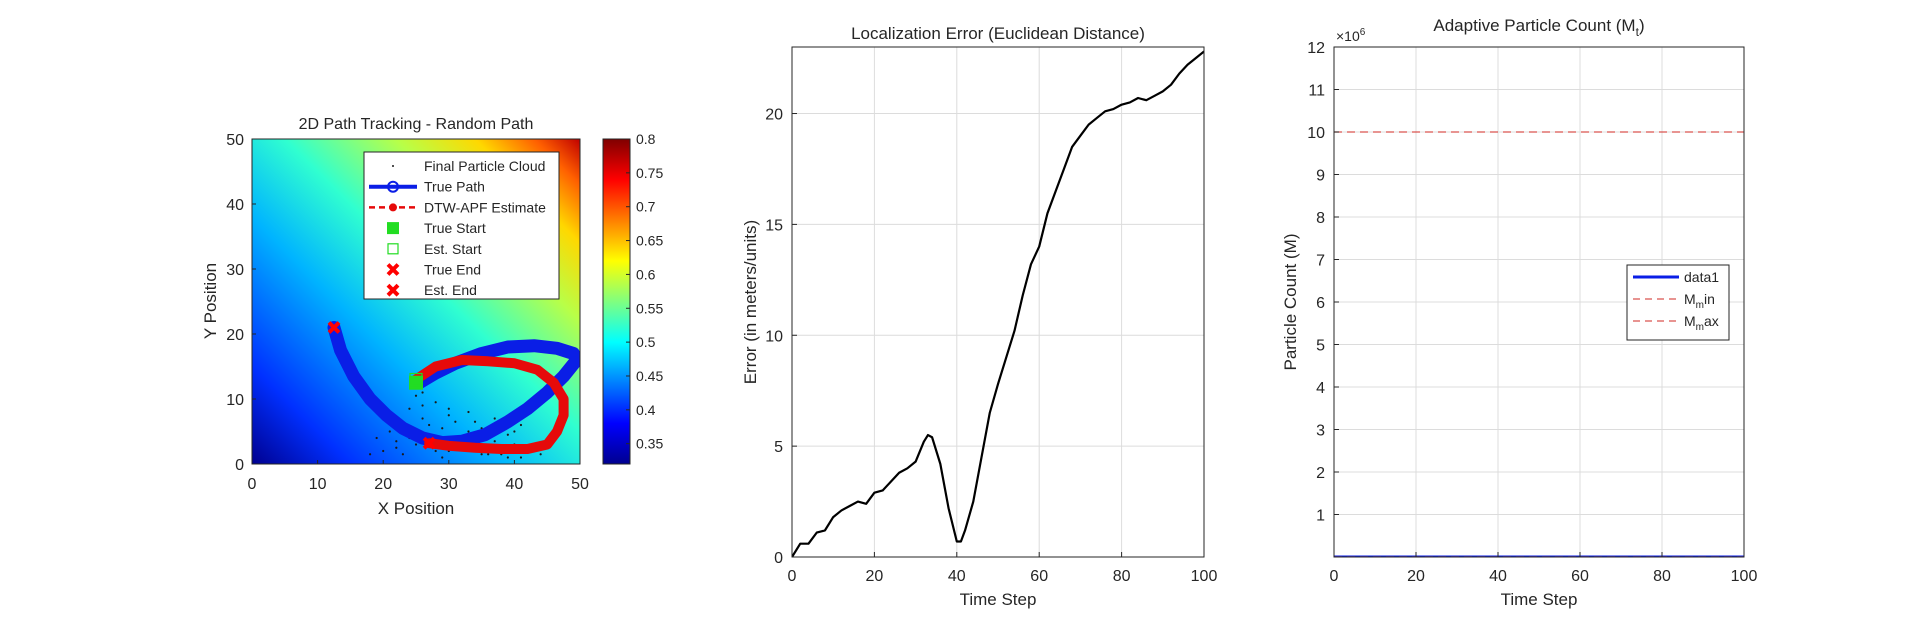  I want to click on x-tick-label: 100, so click(1204, 576).